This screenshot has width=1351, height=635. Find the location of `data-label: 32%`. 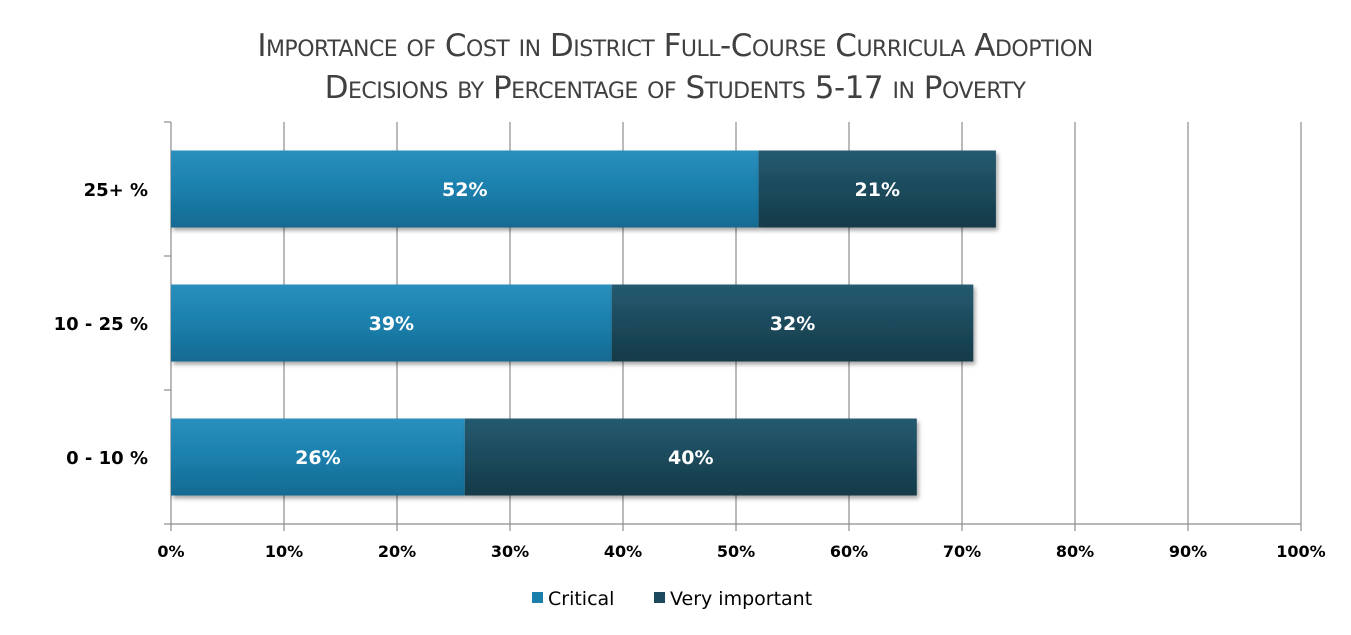

data-label: 32% is located at coordinates (792, 324).